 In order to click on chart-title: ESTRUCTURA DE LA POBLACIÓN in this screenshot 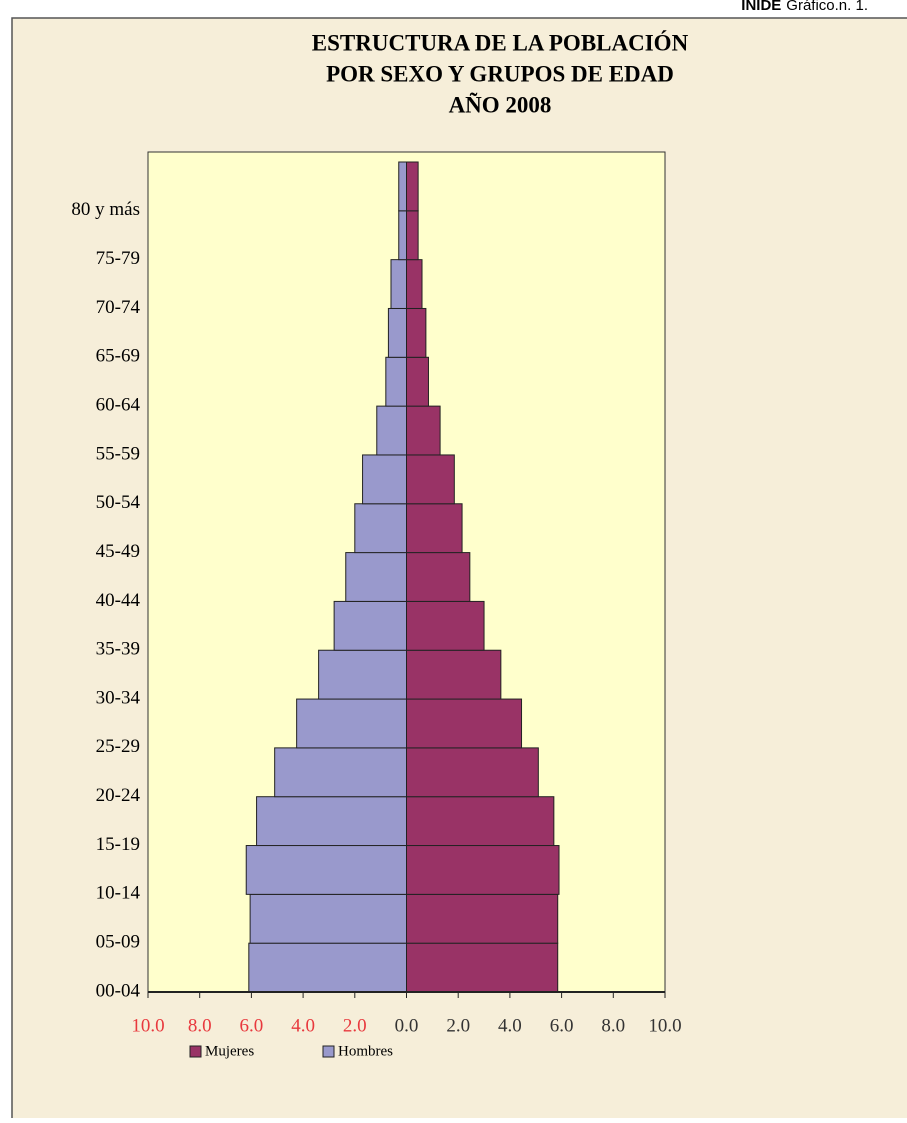, I will do `click(500, 42)`.